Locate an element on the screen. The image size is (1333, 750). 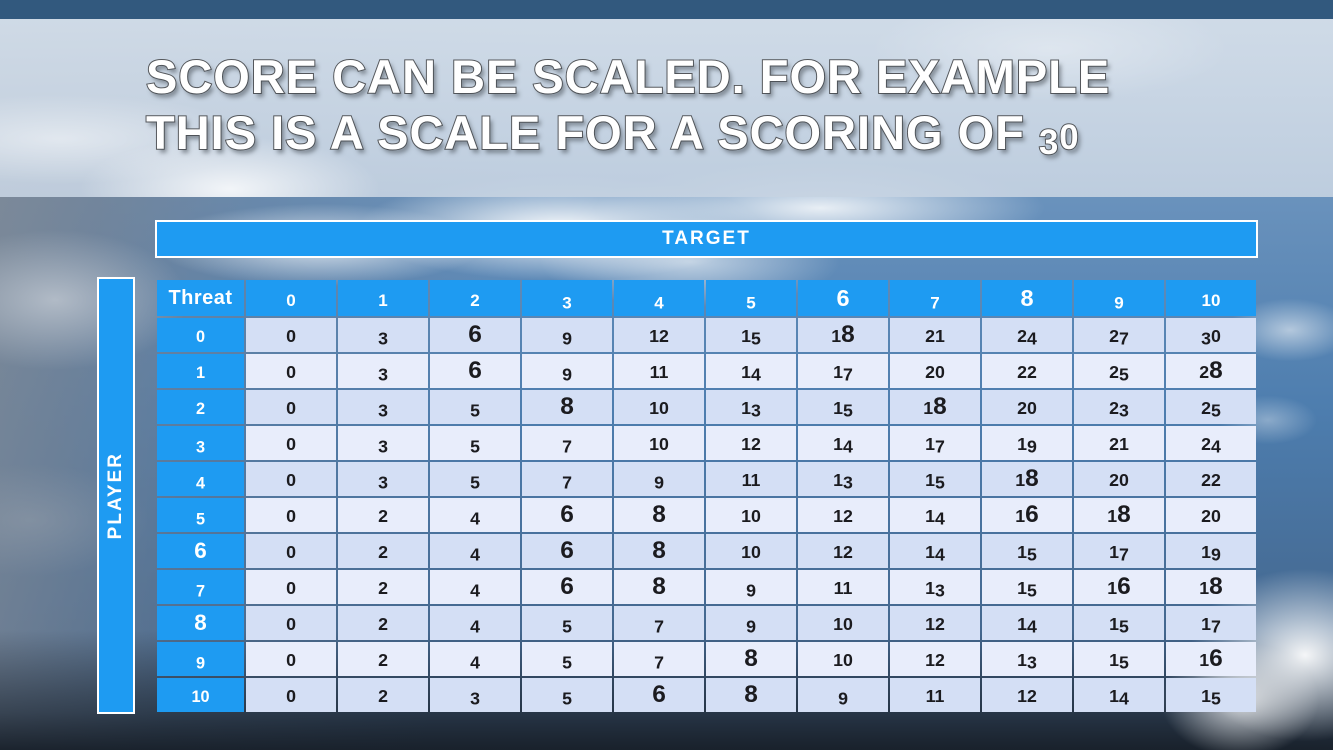
player-axis-bar: PLAYER is located at coordinates (116, 495).